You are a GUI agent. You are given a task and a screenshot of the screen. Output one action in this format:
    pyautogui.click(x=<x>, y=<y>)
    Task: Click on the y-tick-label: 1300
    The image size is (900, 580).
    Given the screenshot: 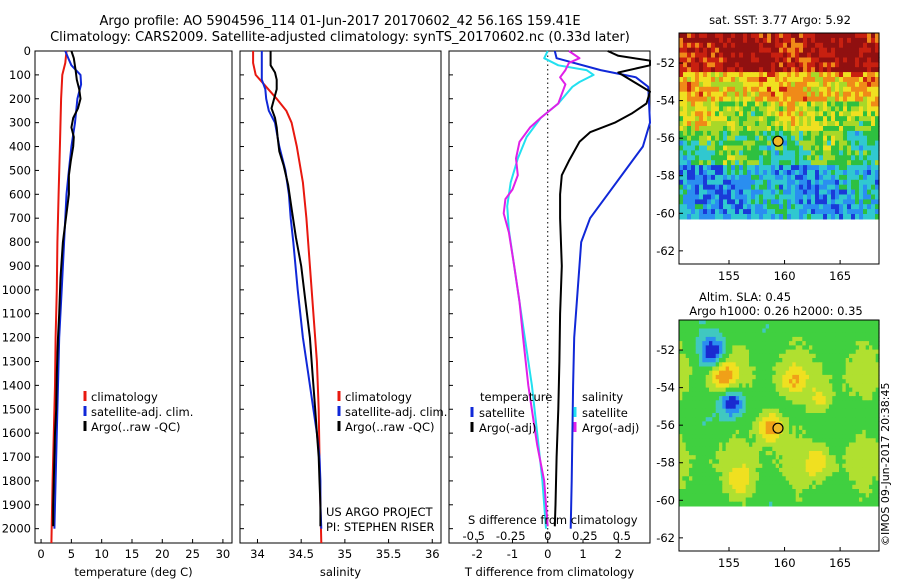 What is the action you would take?
    pyautogui.click(x=16, y=361)
    